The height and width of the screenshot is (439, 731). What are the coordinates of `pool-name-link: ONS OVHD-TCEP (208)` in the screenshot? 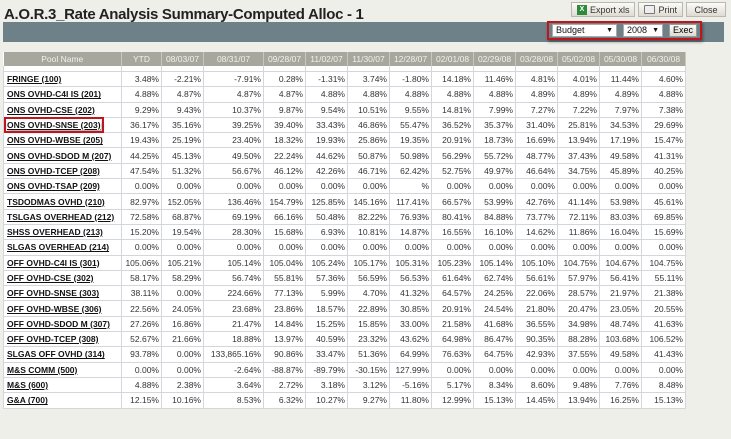 It's located at (53, 170).